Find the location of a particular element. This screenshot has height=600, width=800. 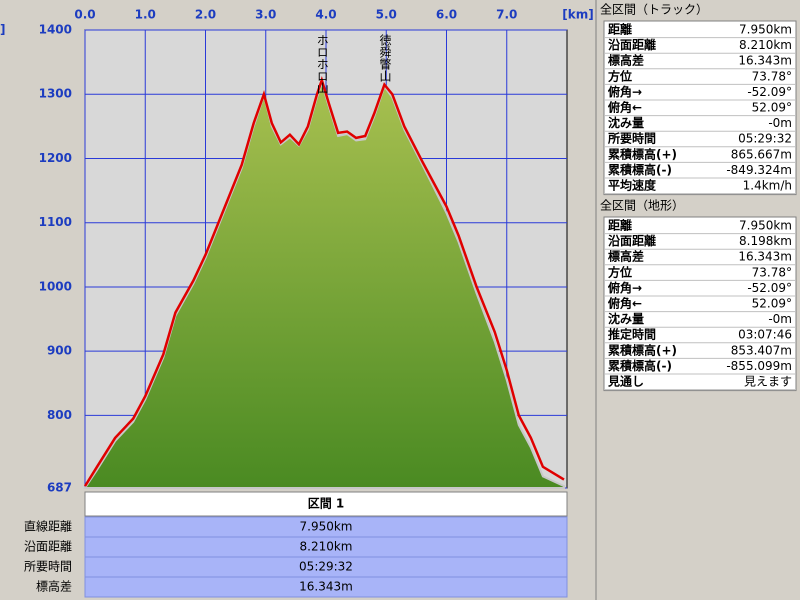

section-value: 05:29:32 is located at coordinates (326, 567).